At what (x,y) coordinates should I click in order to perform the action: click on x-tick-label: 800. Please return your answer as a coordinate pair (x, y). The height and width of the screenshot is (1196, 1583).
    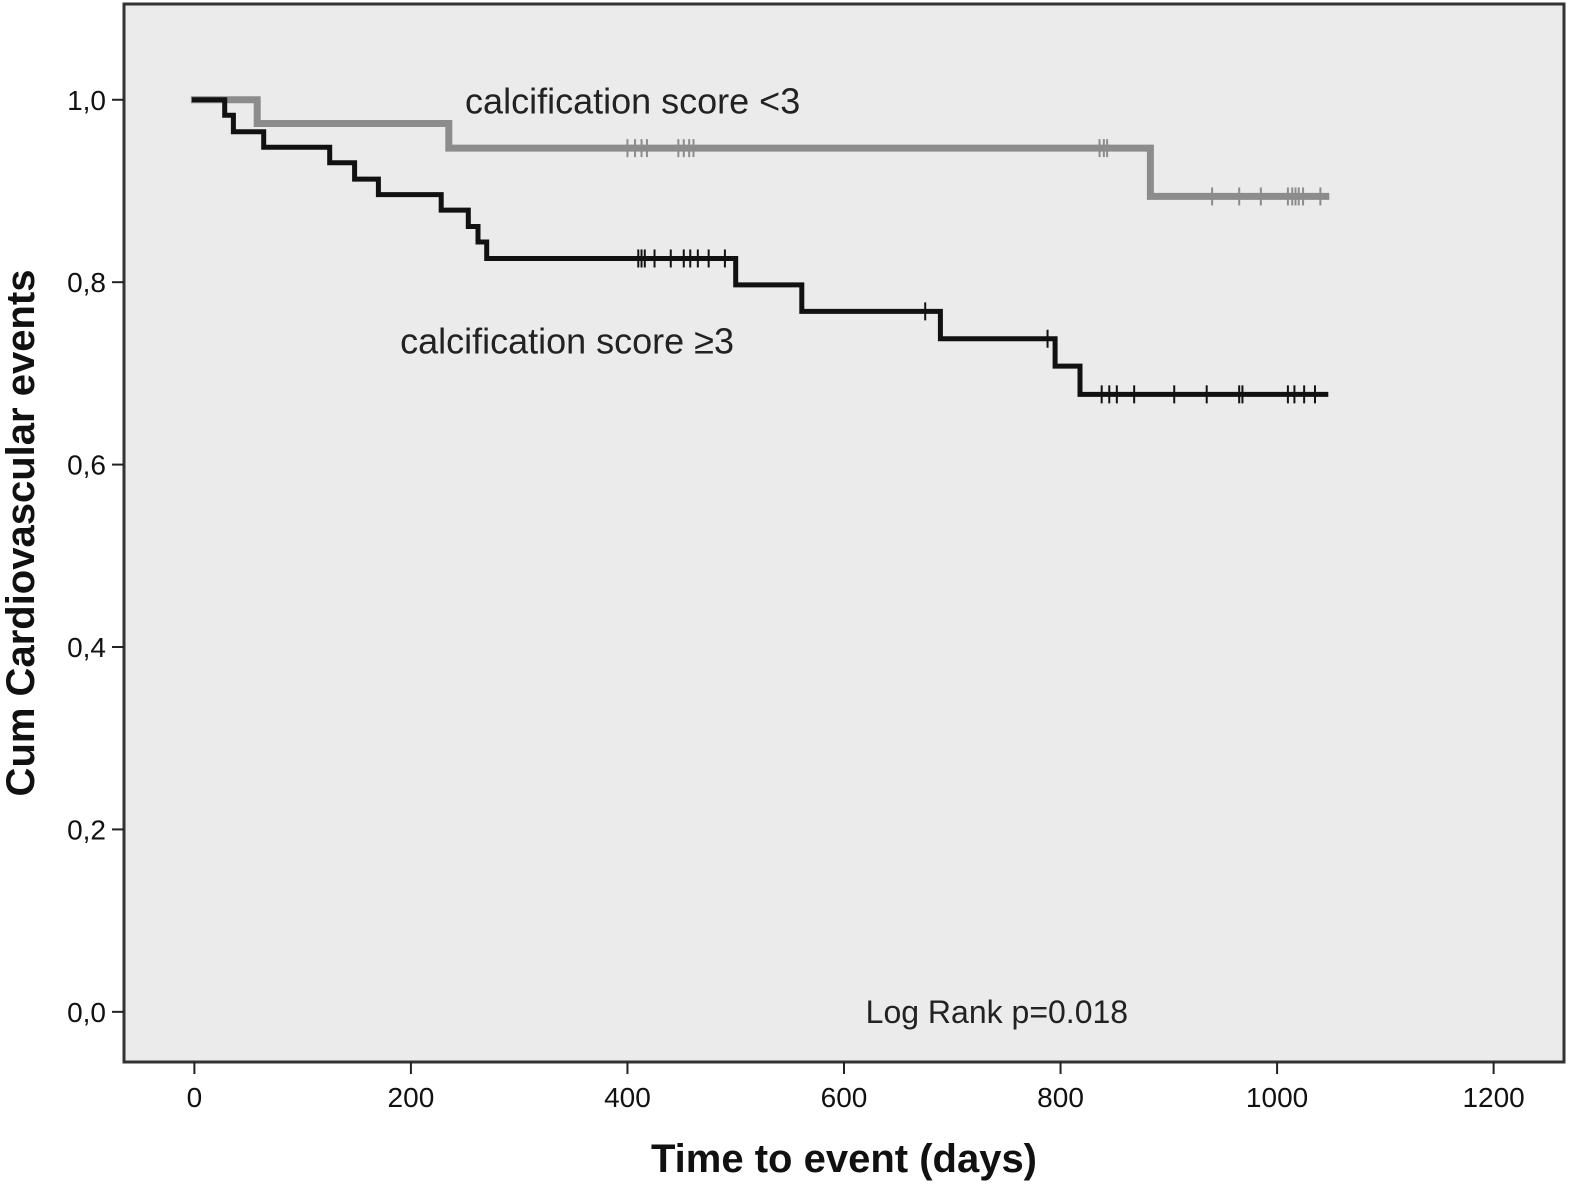
    Looking at the image, I should click on (1060, 1097).